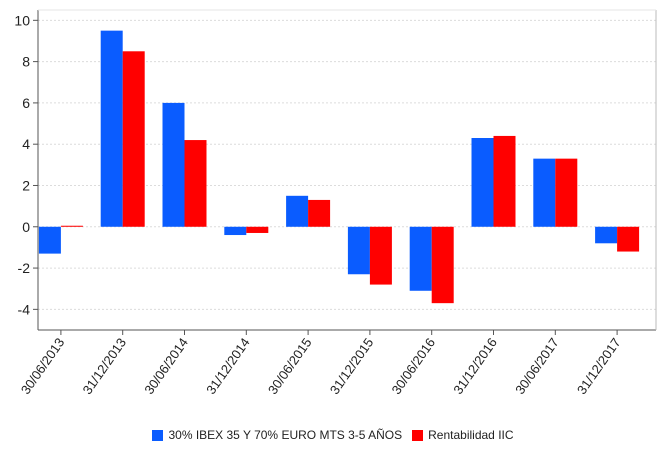 This screenshot has height=452, width=666. I want to click on legend-label-fund: Rentabilidad IIC, so click(471, 435).